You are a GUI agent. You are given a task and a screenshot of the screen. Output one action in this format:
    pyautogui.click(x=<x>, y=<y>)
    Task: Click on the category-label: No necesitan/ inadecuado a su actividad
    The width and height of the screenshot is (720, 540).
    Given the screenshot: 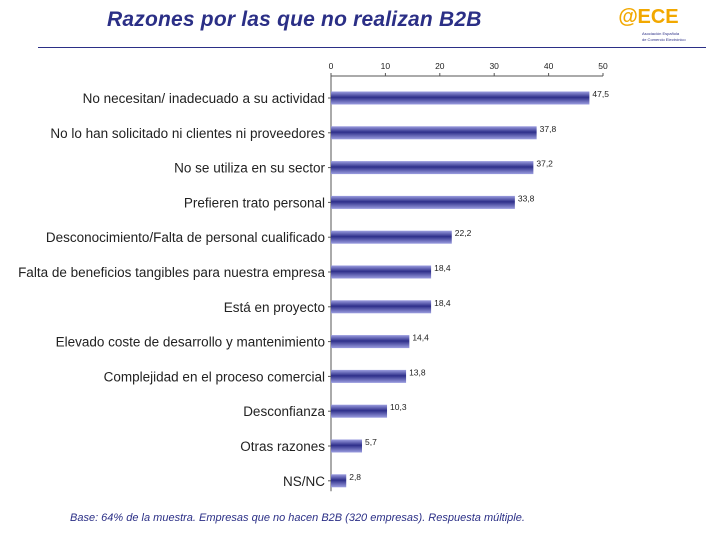 What is the action you would take?
    pyautogui.click(x=204, y=98)
    